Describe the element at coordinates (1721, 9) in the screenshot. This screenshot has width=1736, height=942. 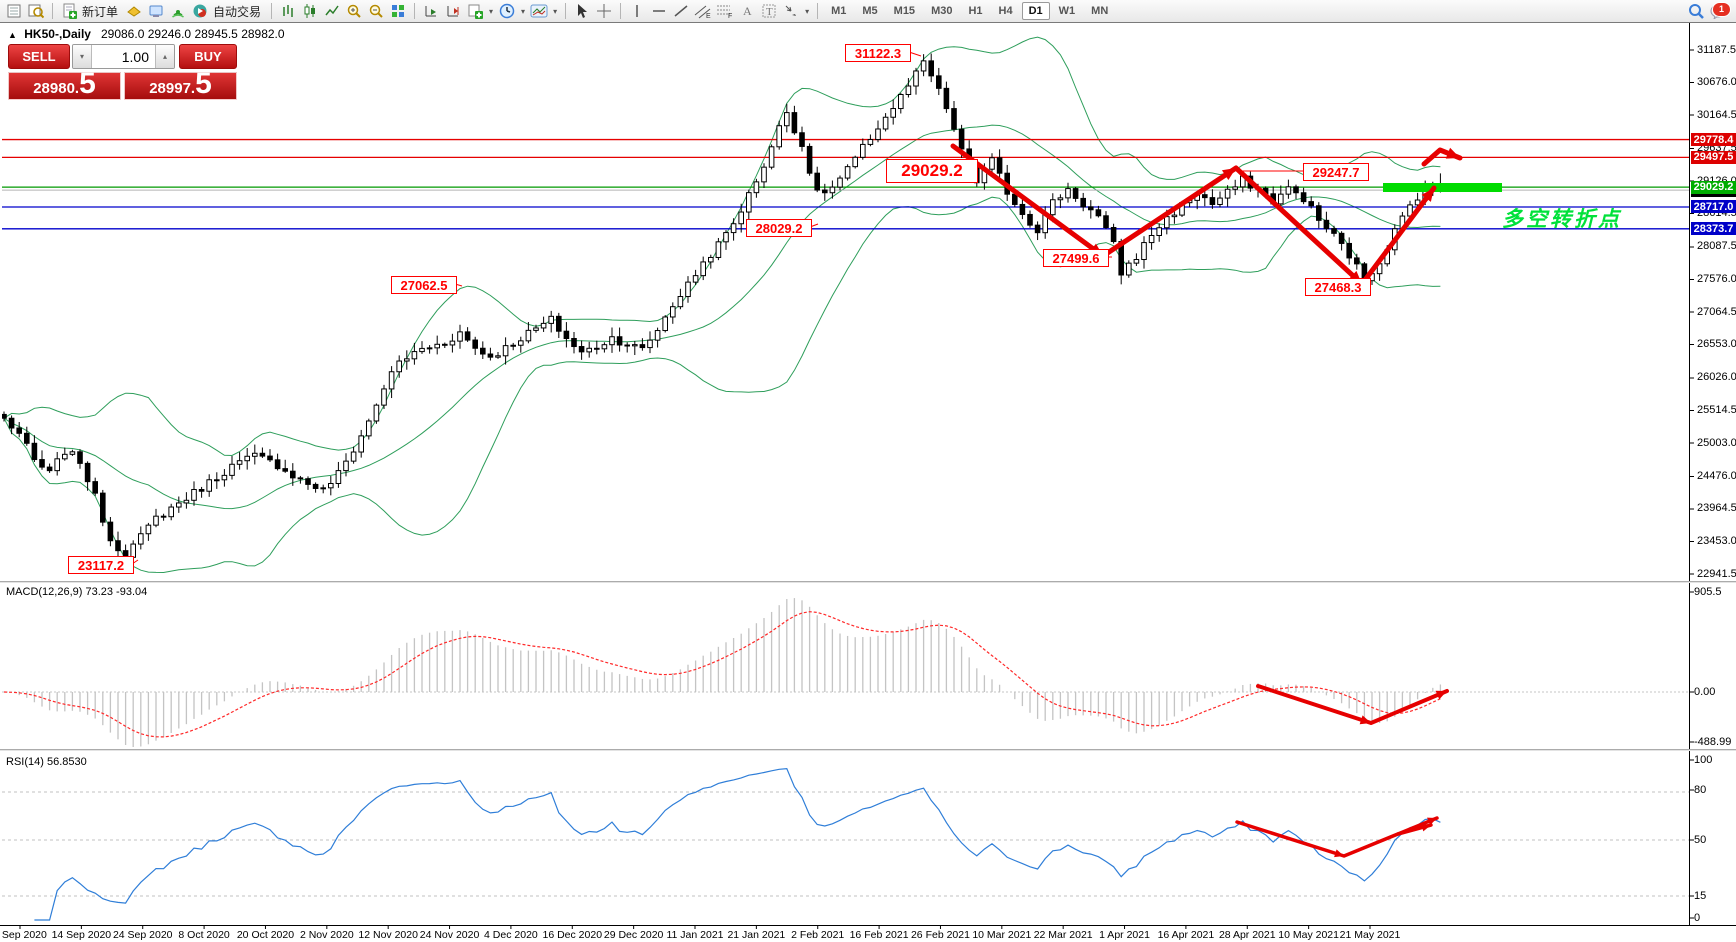
I see `notification-badge: 1` at that location.